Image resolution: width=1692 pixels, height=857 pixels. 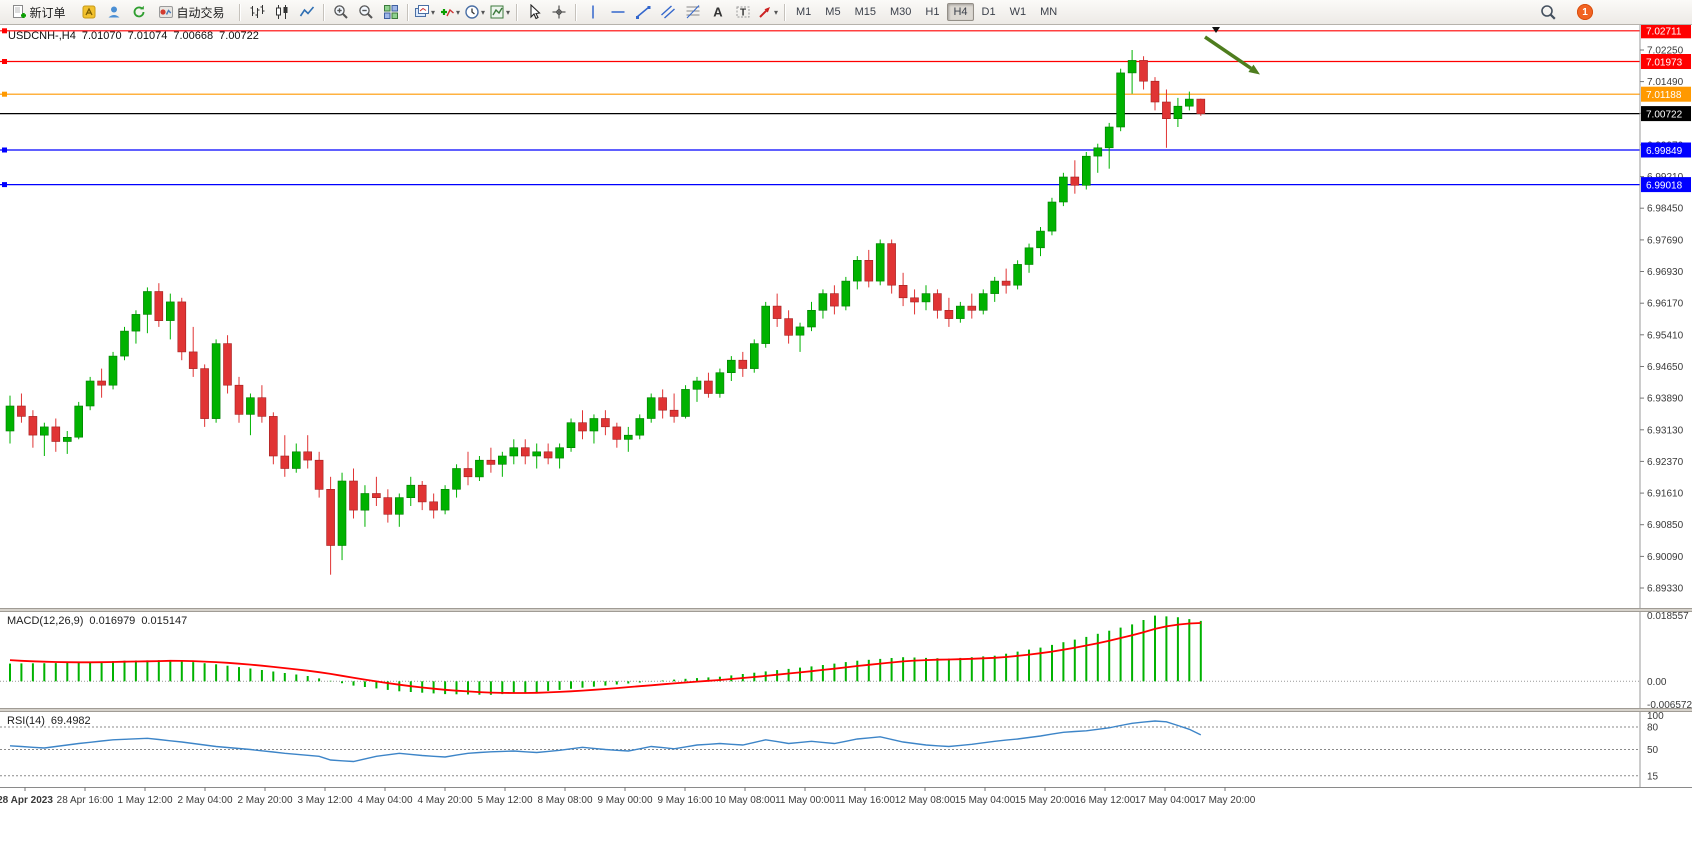 I want to click on timeframe-button-mn: MN, so click(x=1049, y=12).